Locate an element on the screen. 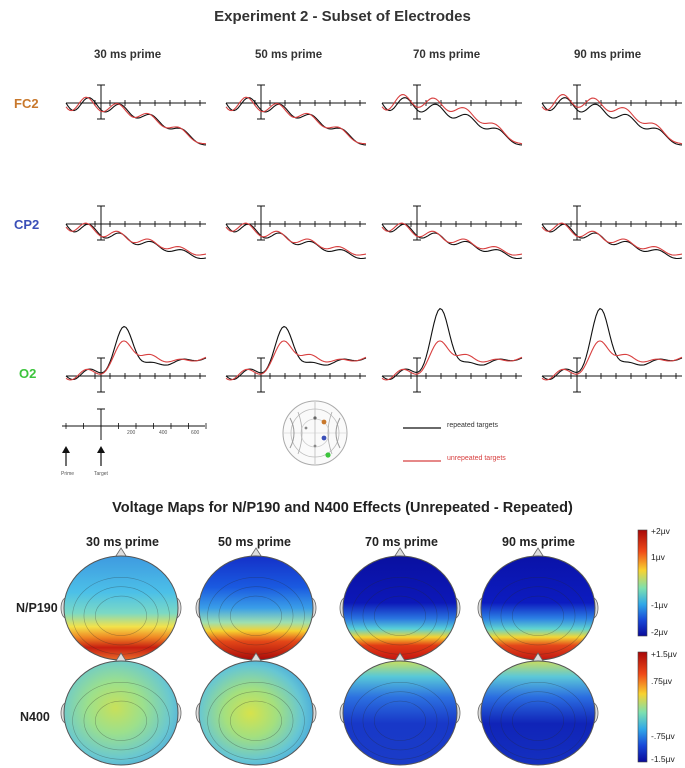  colorbar-np190 is located at coordinates (642, 583).